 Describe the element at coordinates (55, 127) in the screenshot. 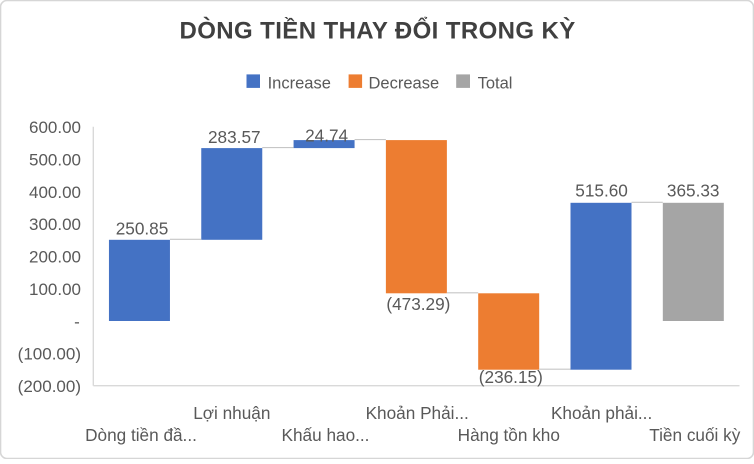

I see `svg-text: 600.00` at that location.